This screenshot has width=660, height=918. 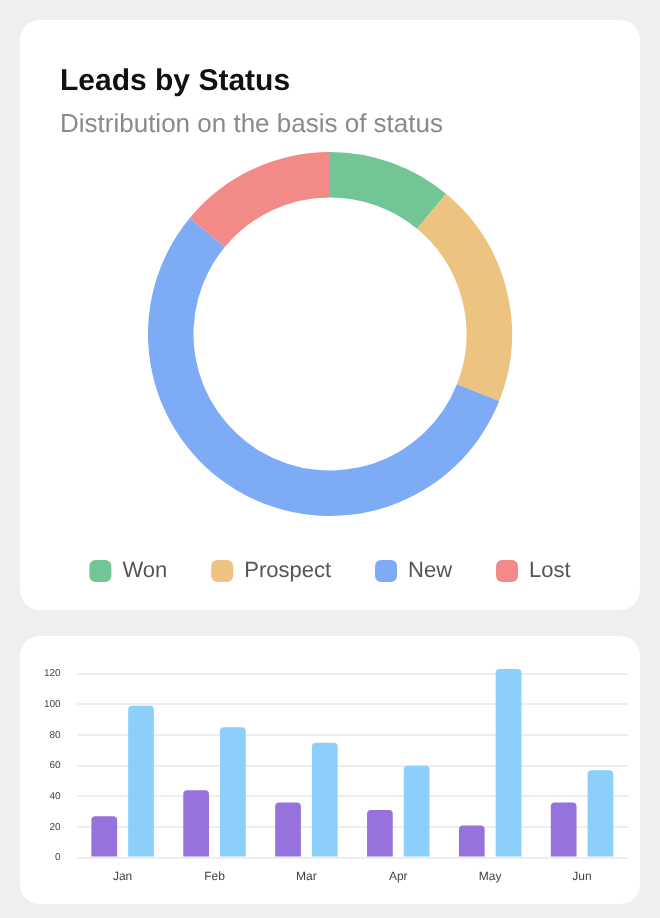 I want to click on chart-title: Leads by Status, so click(x=175, y=81).